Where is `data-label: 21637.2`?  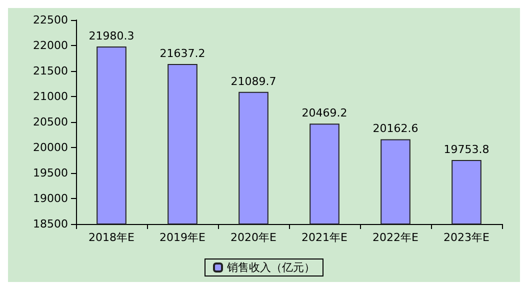 data-label: 21637.2 is located at coordinates (183, 53).